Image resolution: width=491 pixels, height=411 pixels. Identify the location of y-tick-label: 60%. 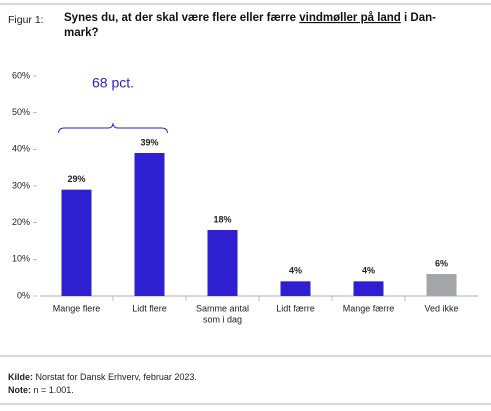
(21, 75).